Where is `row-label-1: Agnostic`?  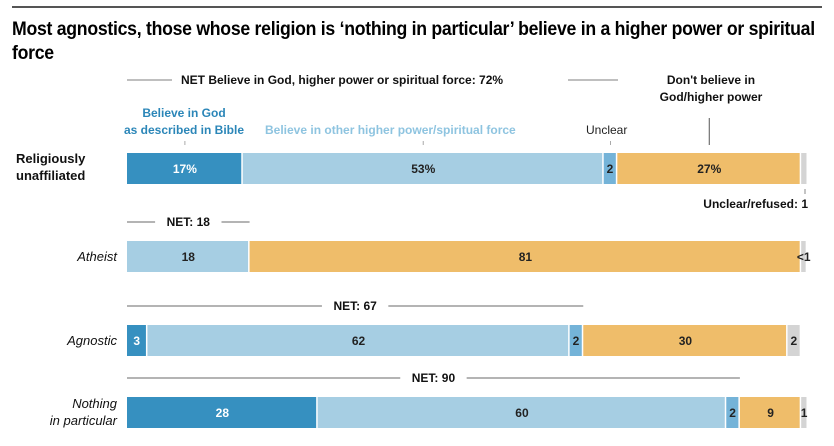 row-label-1: Agnostic is located at coordinates (91, 340).